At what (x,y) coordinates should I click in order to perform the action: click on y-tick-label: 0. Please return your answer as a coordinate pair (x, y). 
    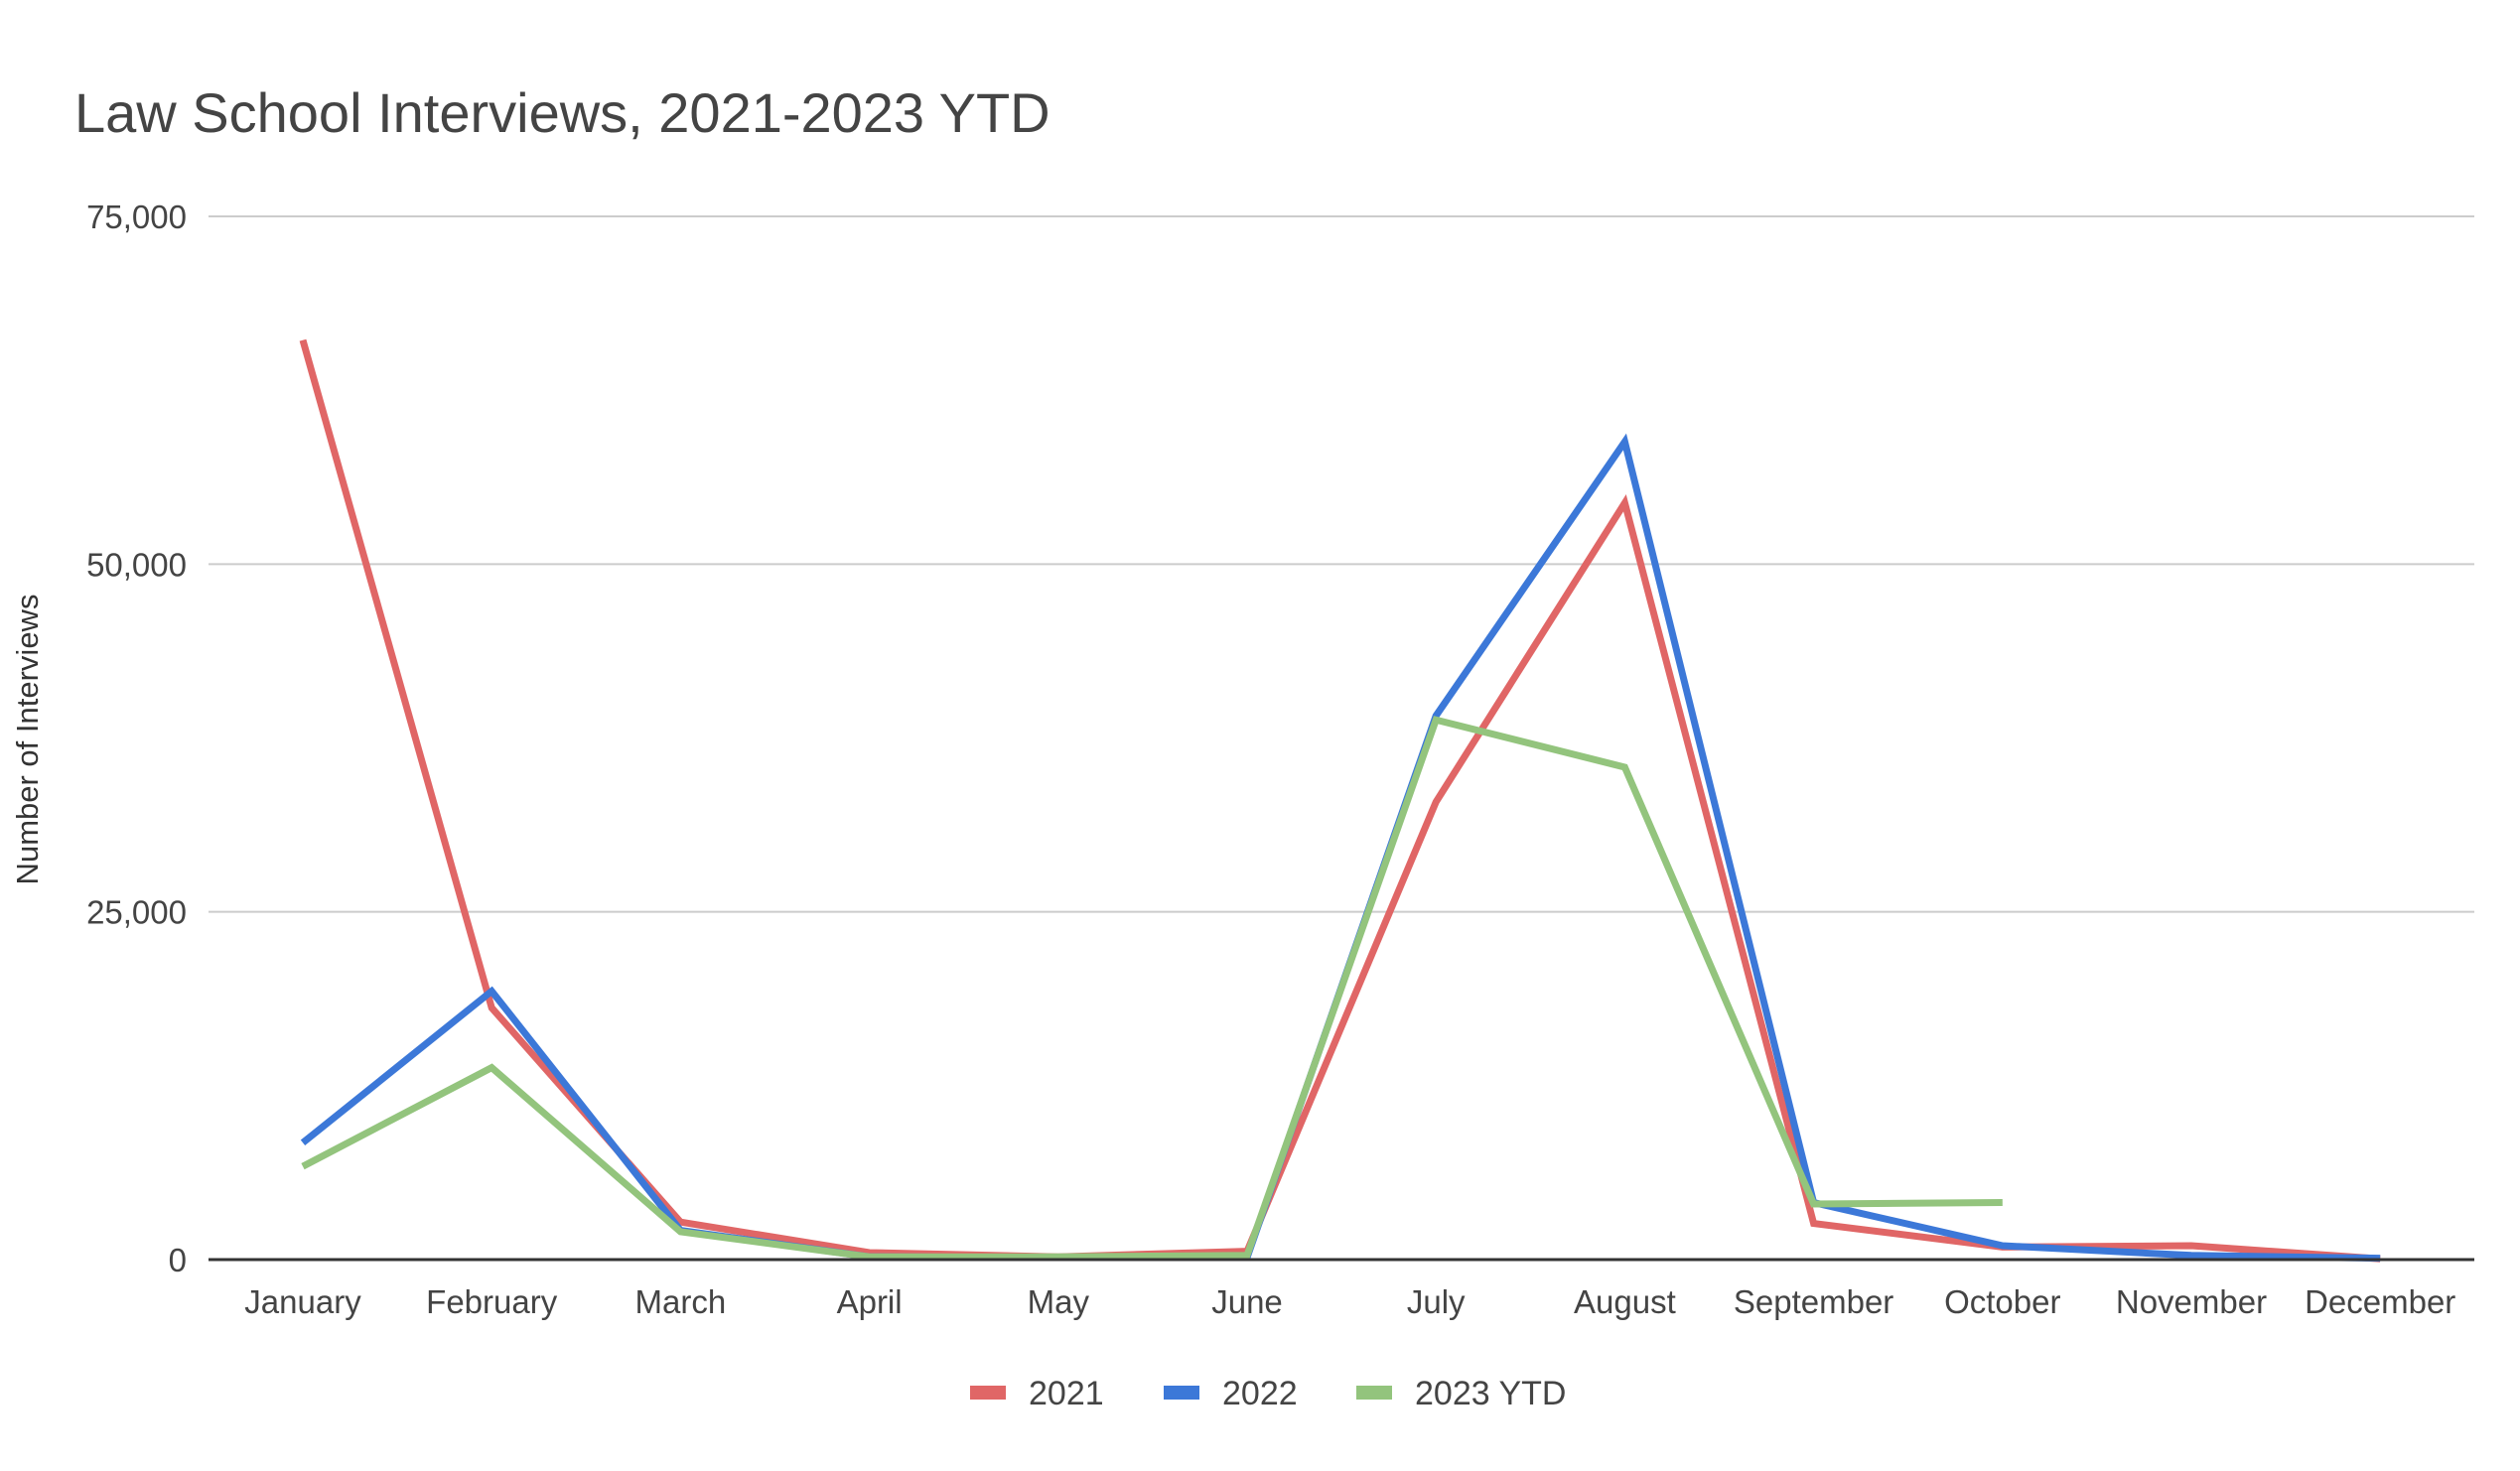
    Looking at the image, I should click on (178, 1260).